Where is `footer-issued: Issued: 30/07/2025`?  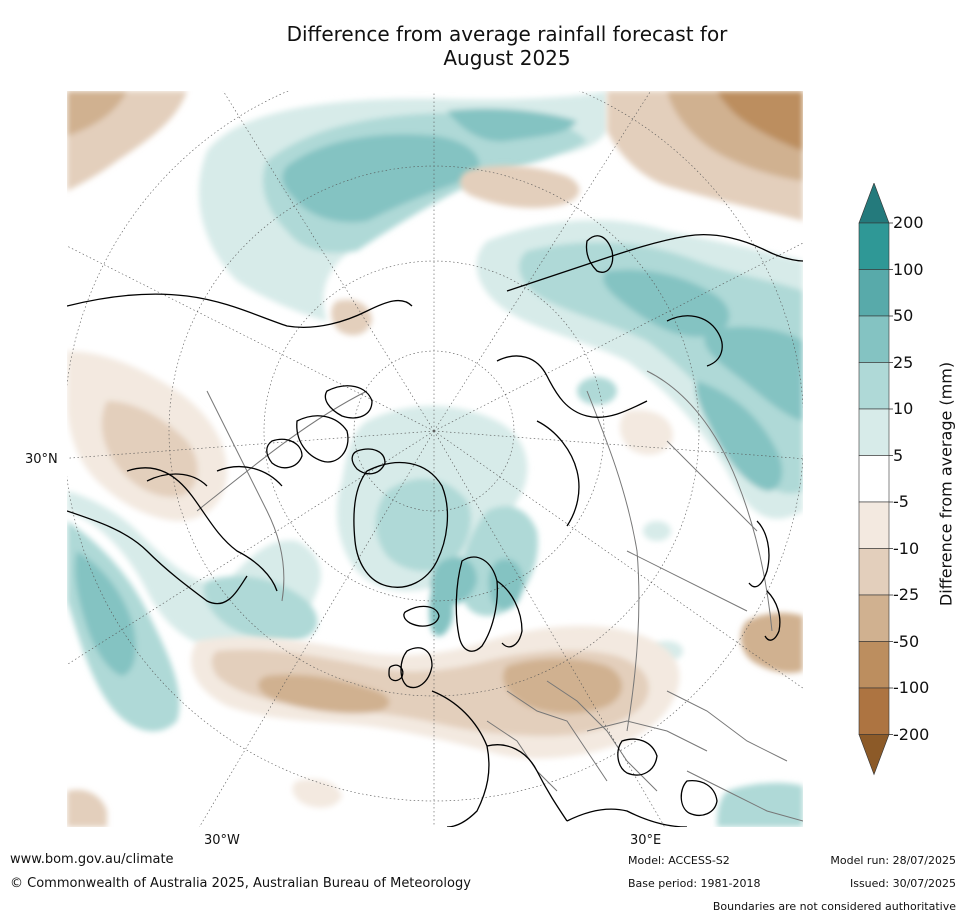 footer-issued: Issued: 30/07/2025 is located at coordinates (902, 883).